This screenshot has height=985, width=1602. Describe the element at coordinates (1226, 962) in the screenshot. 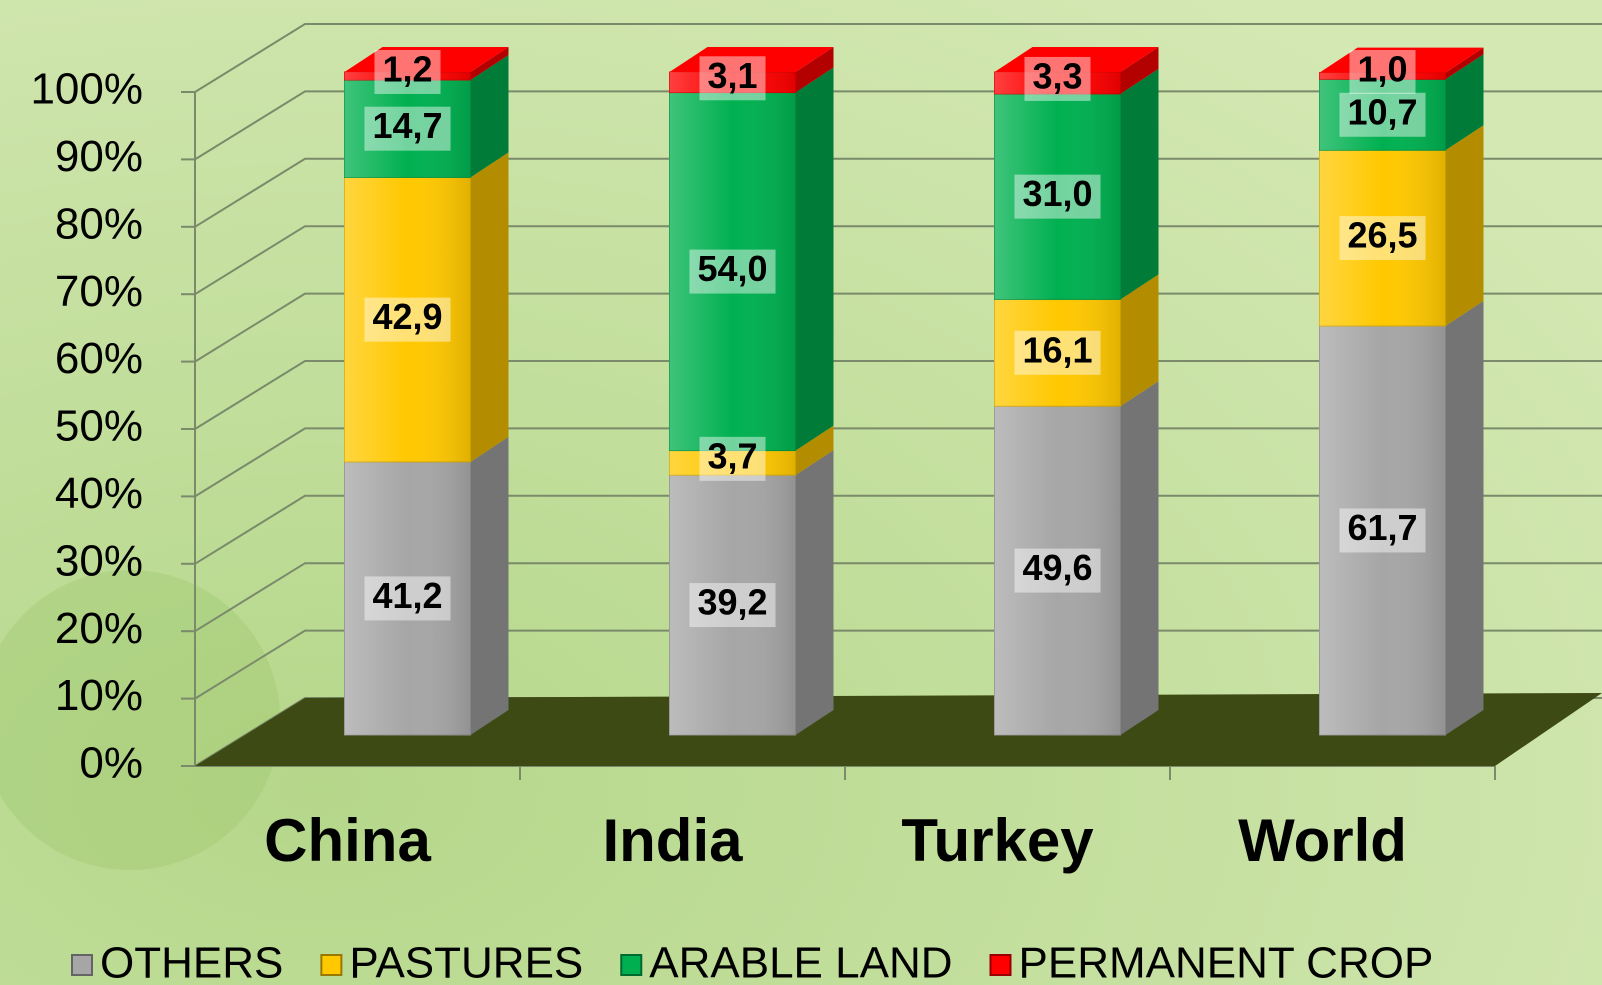

I see `legend-label: PERMANENT CROP` at that location.